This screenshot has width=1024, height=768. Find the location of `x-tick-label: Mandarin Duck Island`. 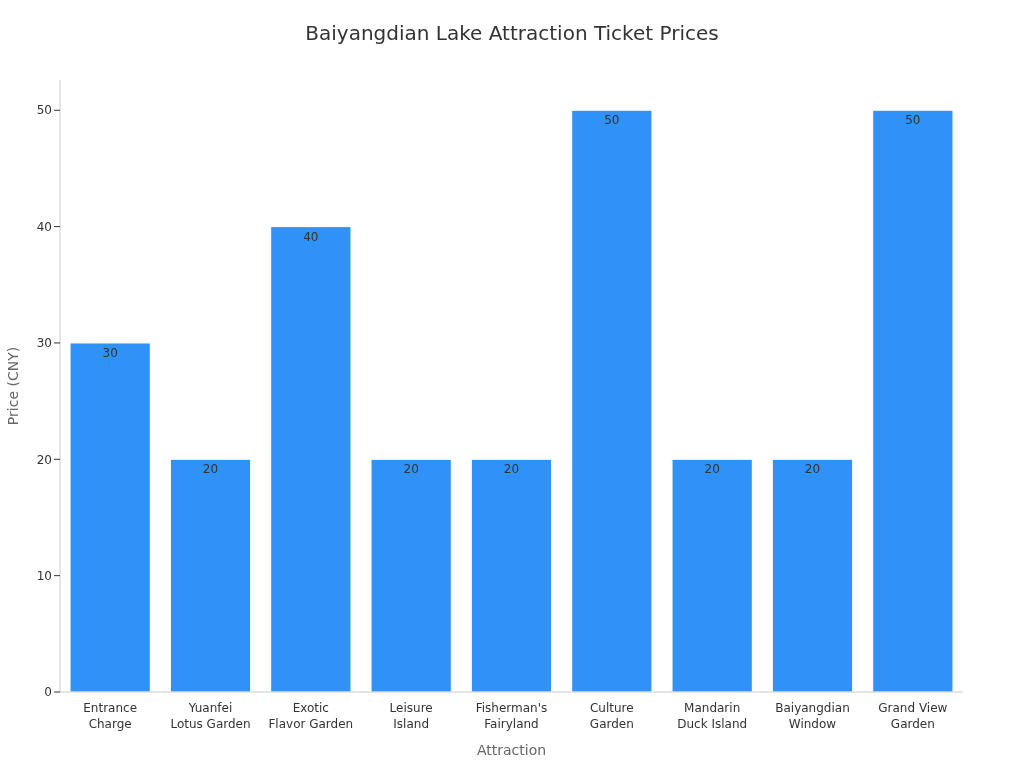

x-tick-label: Mandarin Duck Island is located at coordinates (712, 716).